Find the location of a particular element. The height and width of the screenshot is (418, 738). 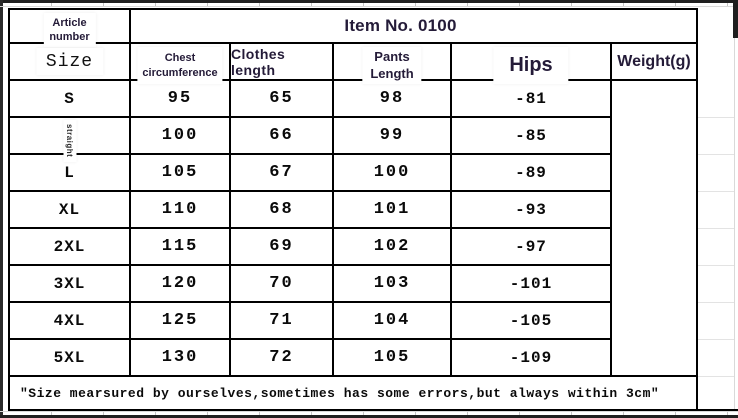

clothes-value: 69 is located at coordinates (282, 247).